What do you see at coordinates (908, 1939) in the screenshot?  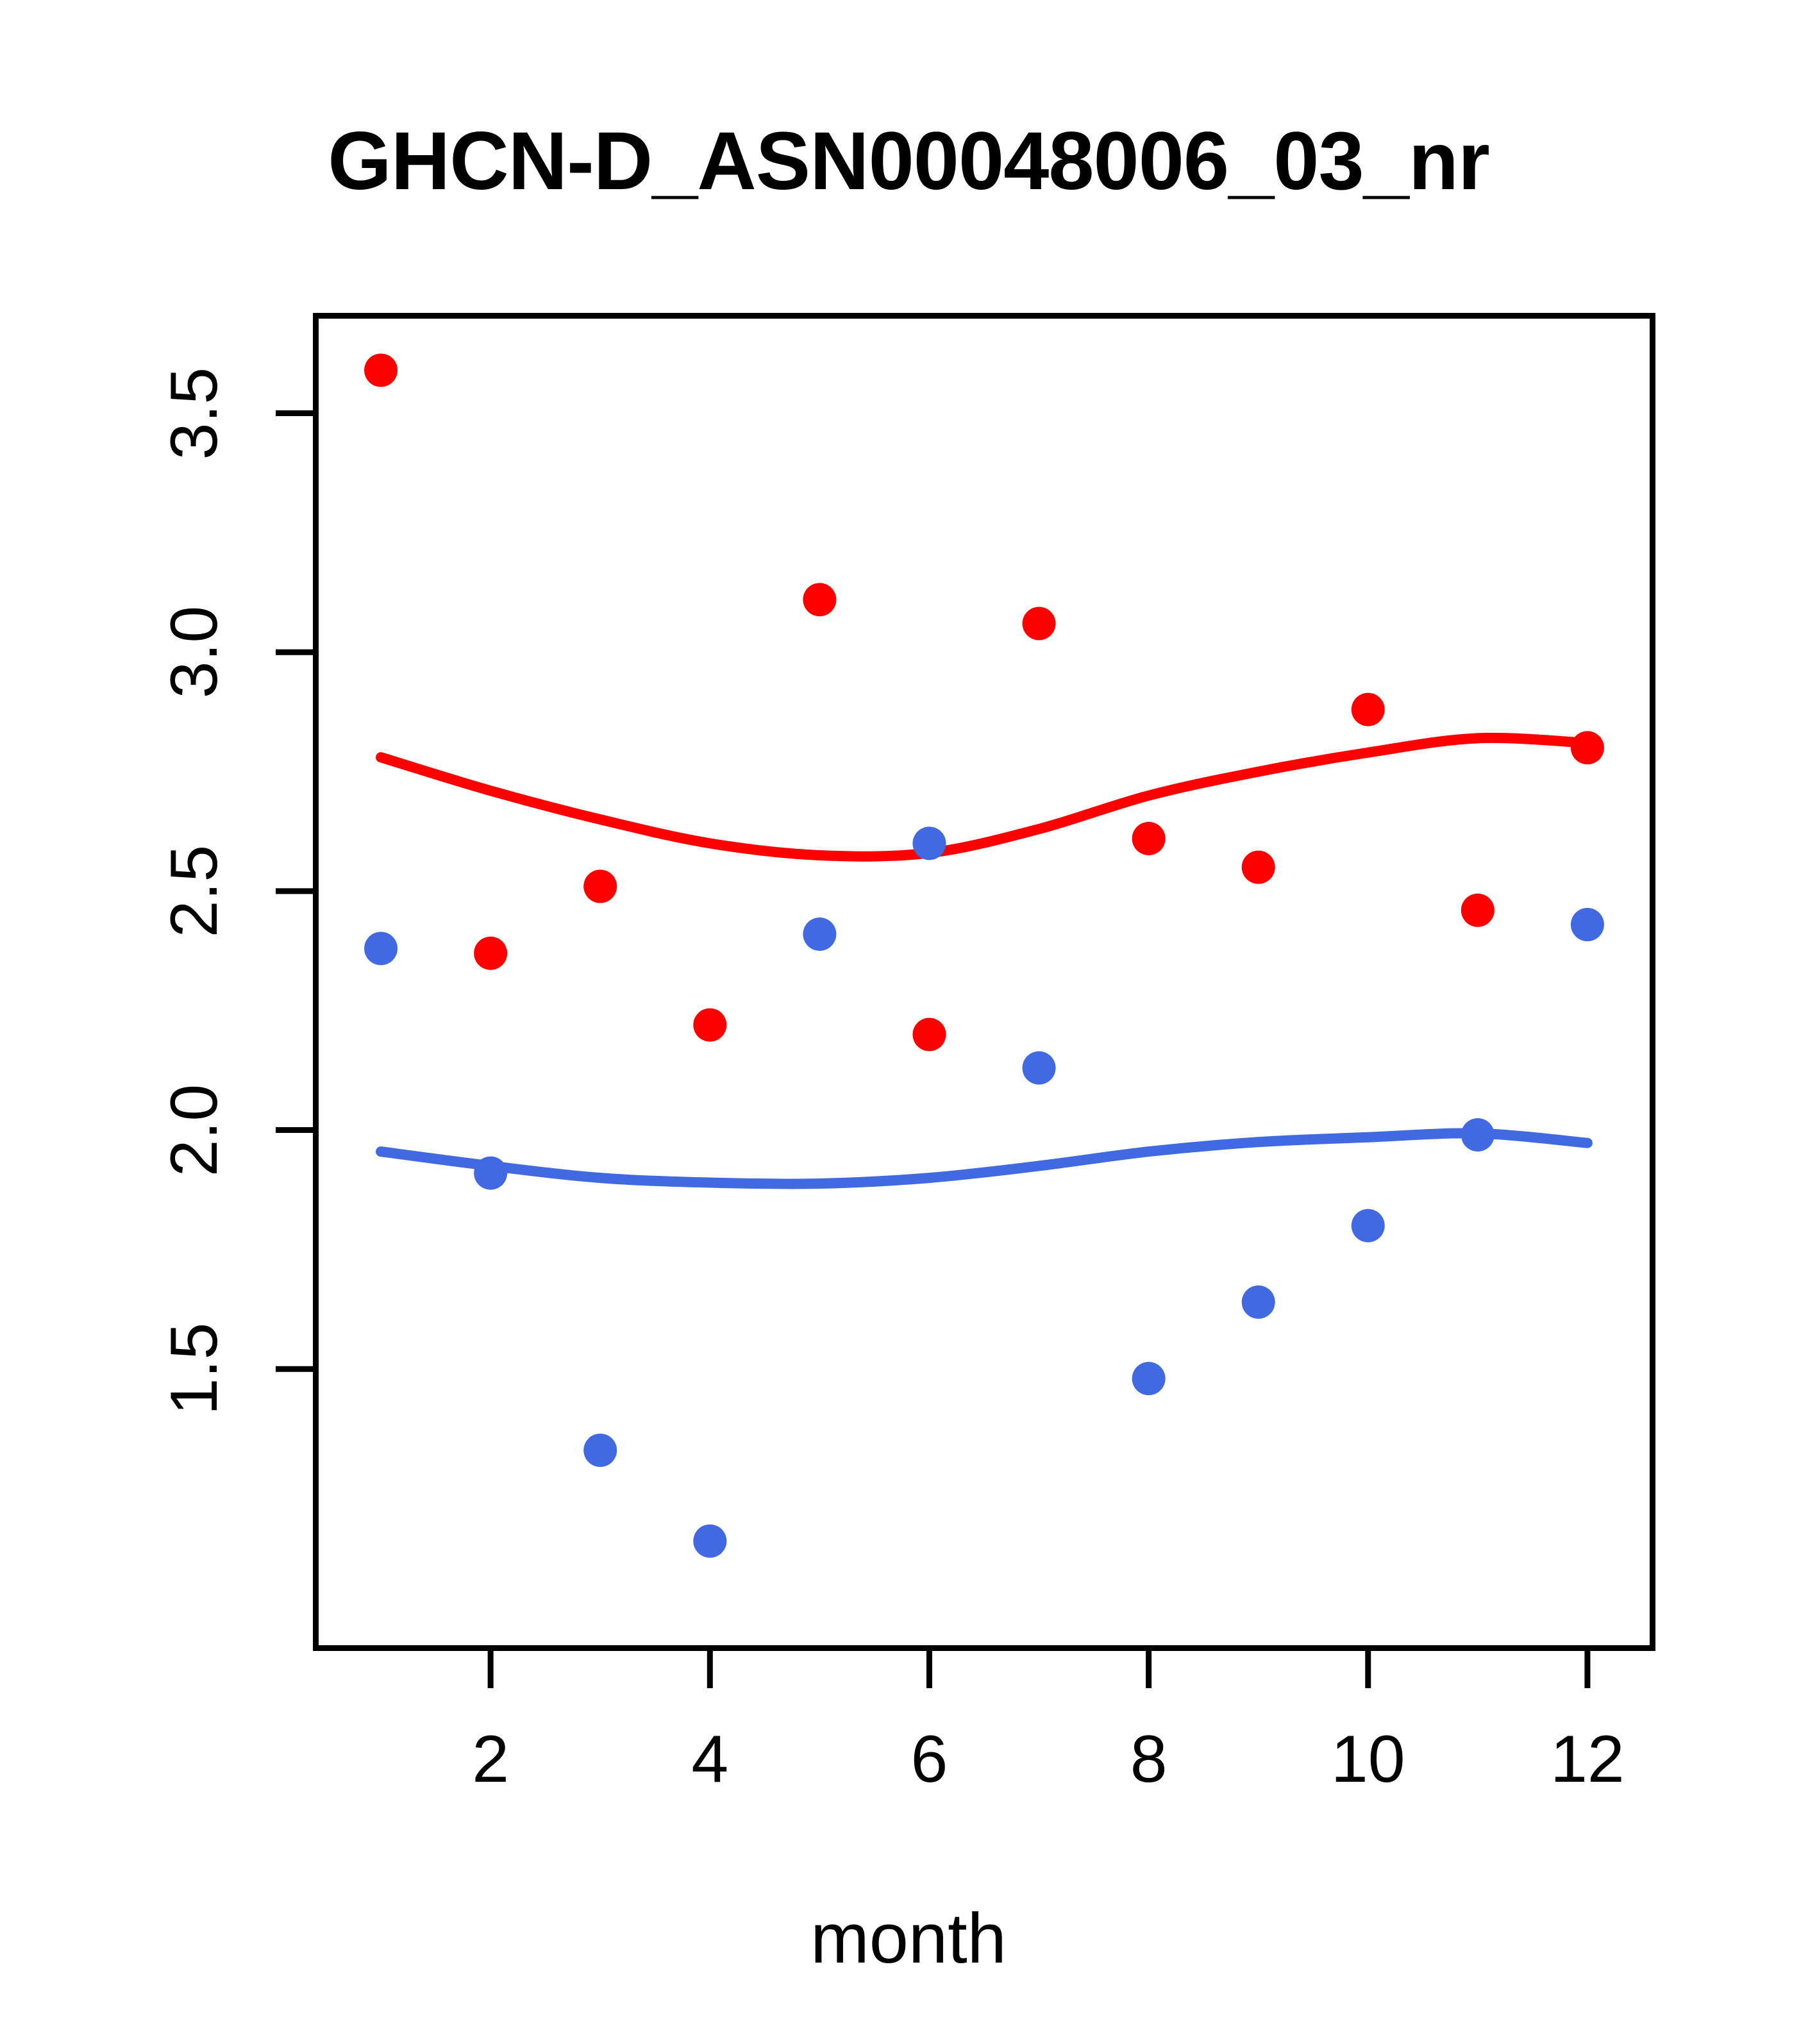 I see `x-axis-title: month` at bounding box center [908, 1939].